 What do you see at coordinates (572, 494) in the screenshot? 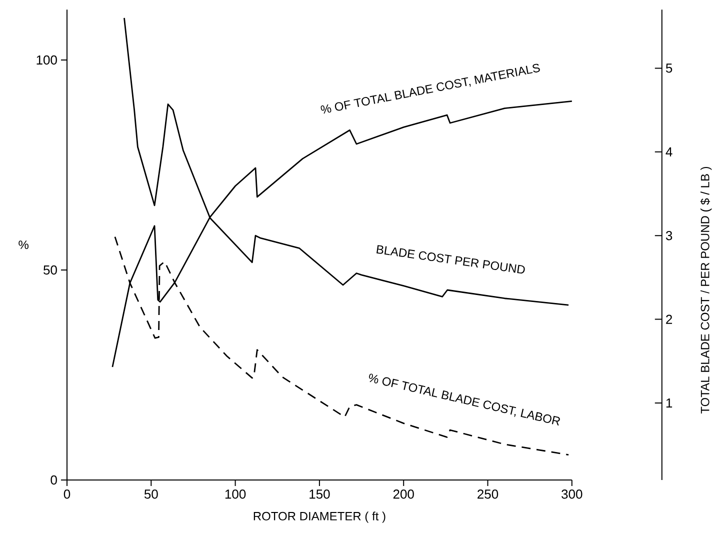
I see `x-tick-label: 300` at bounding box center [572, 494].